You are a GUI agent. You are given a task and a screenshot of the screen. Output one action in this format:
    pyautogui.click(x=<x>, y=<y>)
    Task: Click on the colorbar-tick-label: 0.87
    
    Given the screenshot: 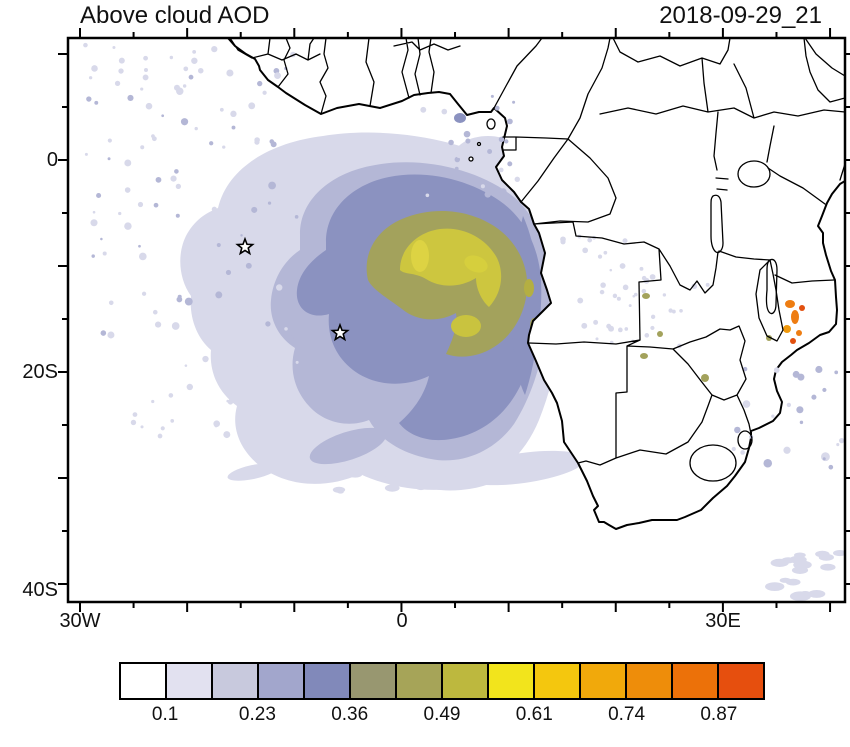 What is the action you would take?
    pyautogui.click(x=719, y=714)
    